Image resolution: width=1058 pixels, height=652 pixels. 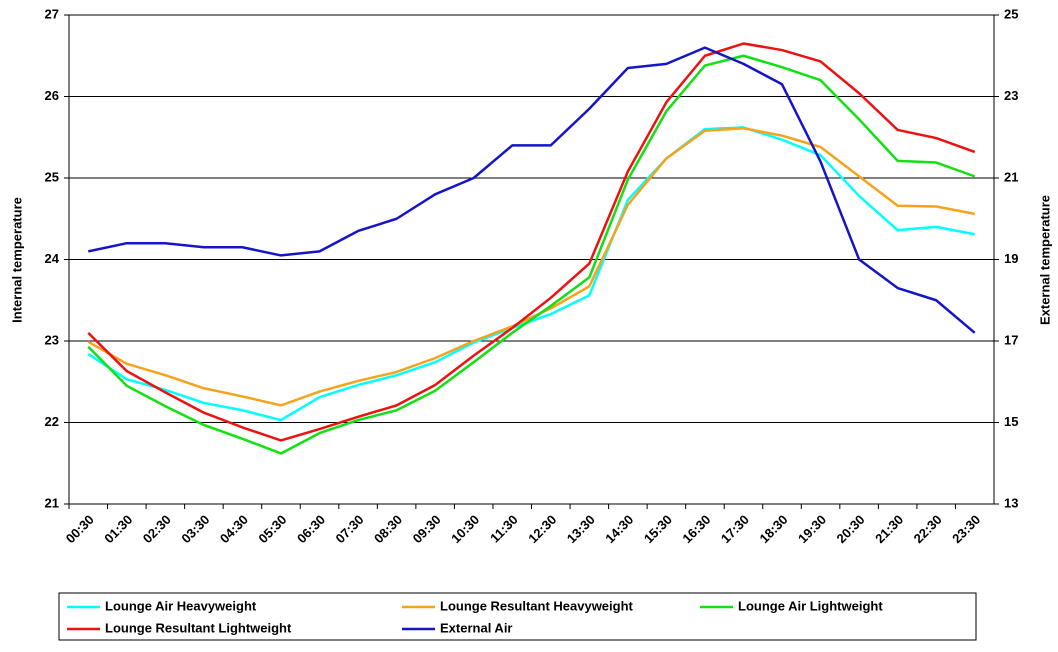 I want to click on x-tick-label: 00:30, so click(x=80, y=529).